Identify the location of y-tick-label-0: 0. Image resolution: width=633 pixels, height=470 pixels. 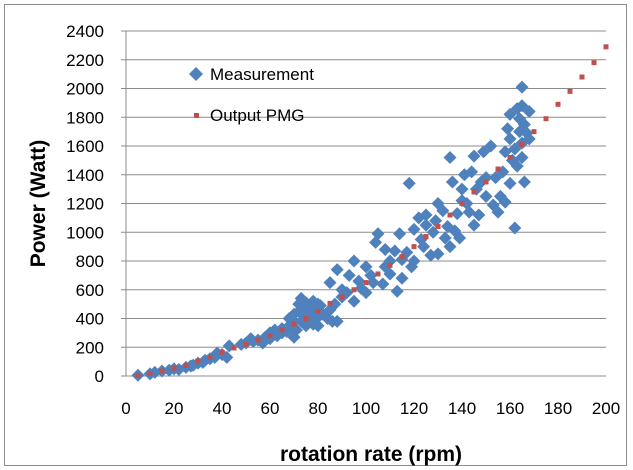
(99, 376).